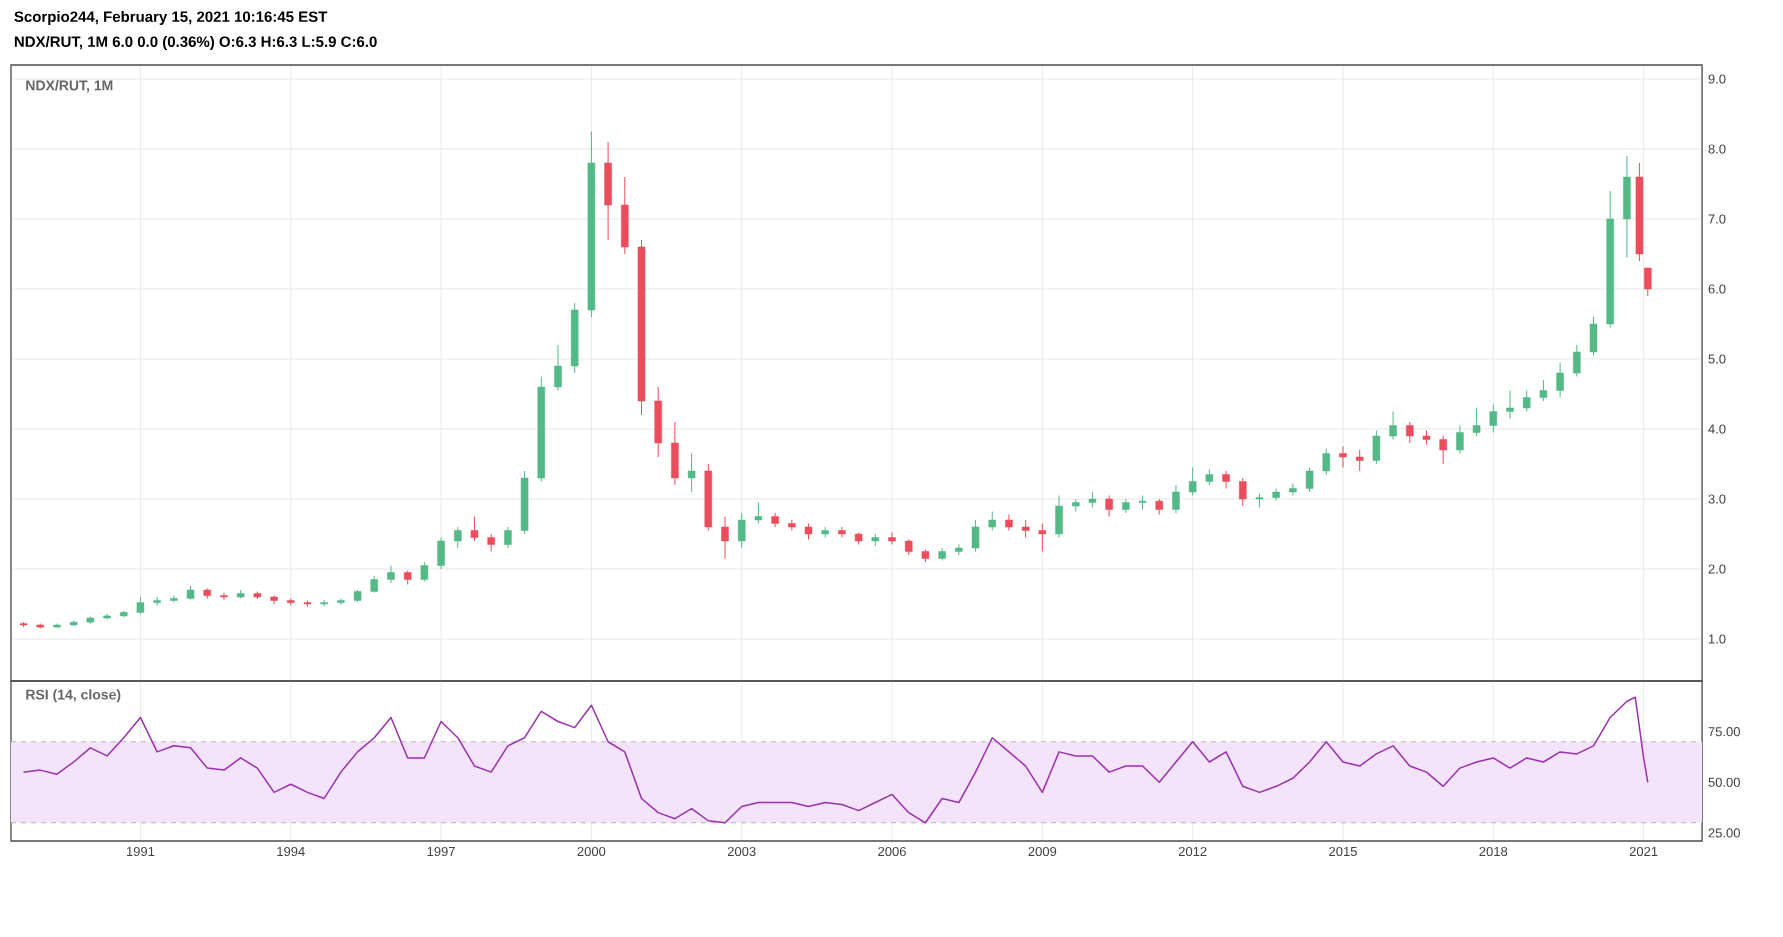 This screenshot has height=937, width=1783. I want to click on y-tick-label: 2.0, so click(1717, 569).